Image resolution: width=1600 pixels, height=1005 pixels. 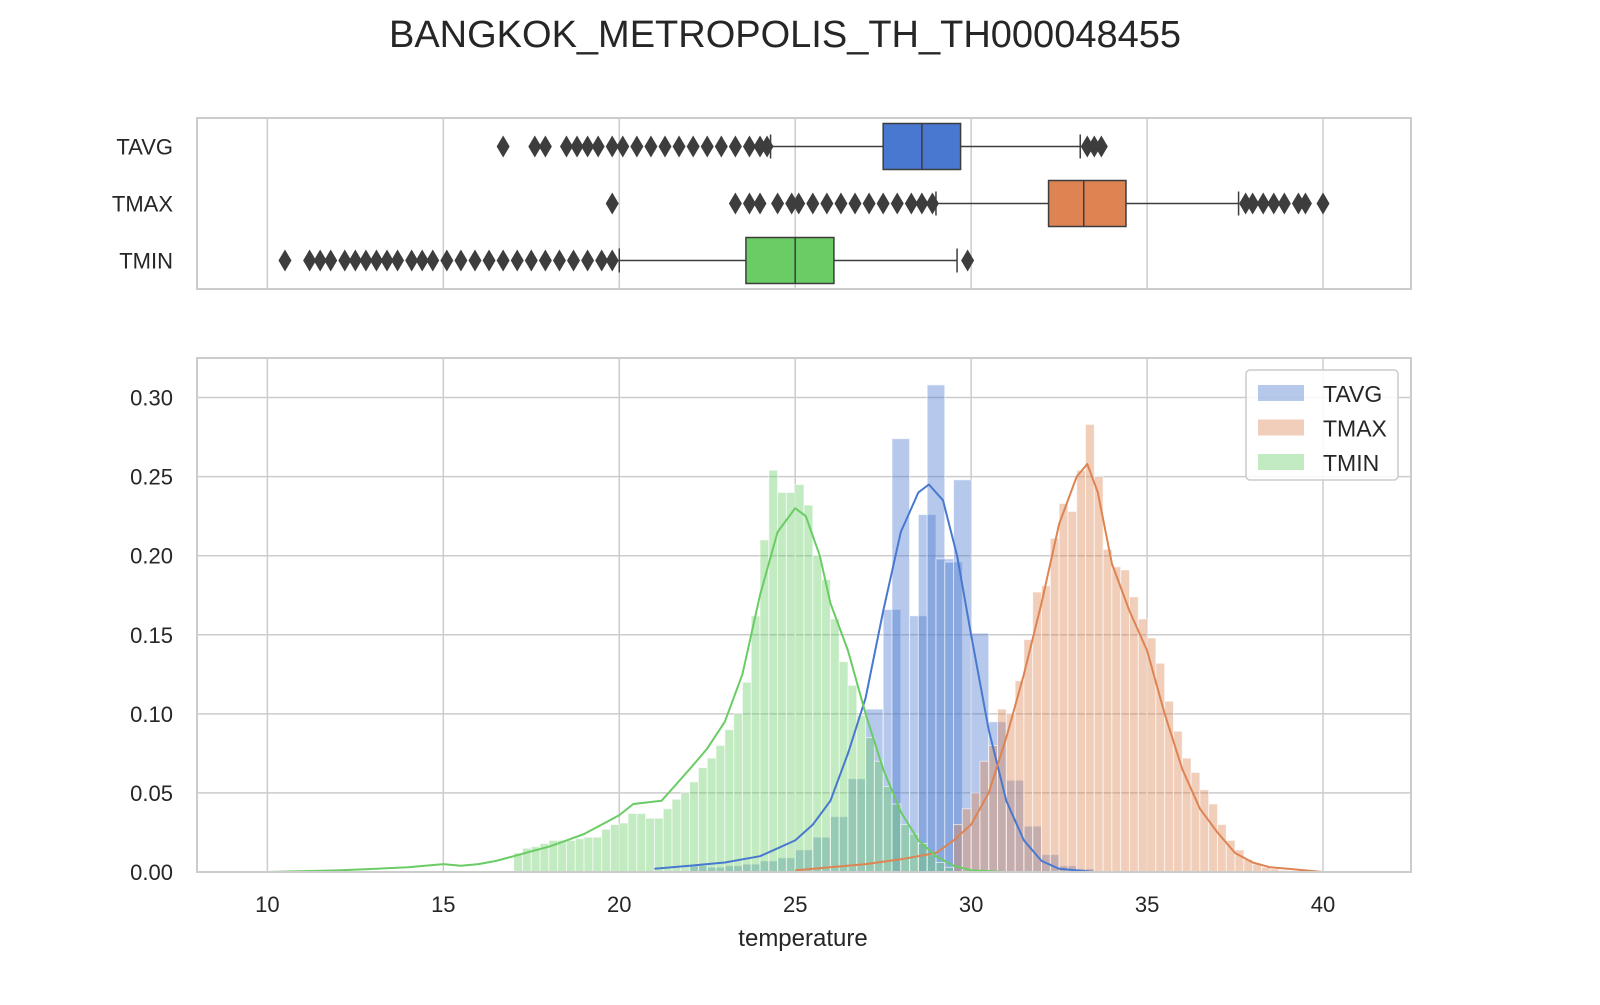 I want to click on box-label-tmin: TMIN, so click(x=146, y=261).